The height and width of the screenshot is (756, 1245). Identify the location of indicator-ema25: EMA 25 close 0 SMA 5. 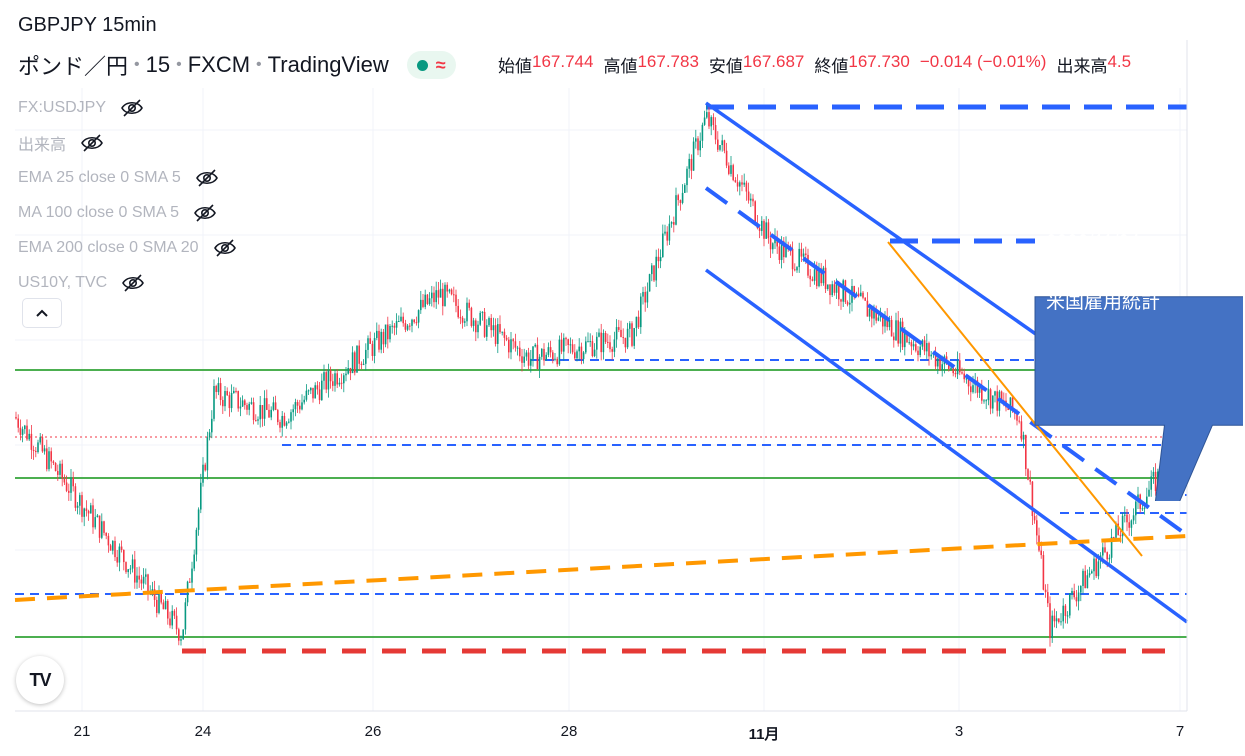
(127, 177).